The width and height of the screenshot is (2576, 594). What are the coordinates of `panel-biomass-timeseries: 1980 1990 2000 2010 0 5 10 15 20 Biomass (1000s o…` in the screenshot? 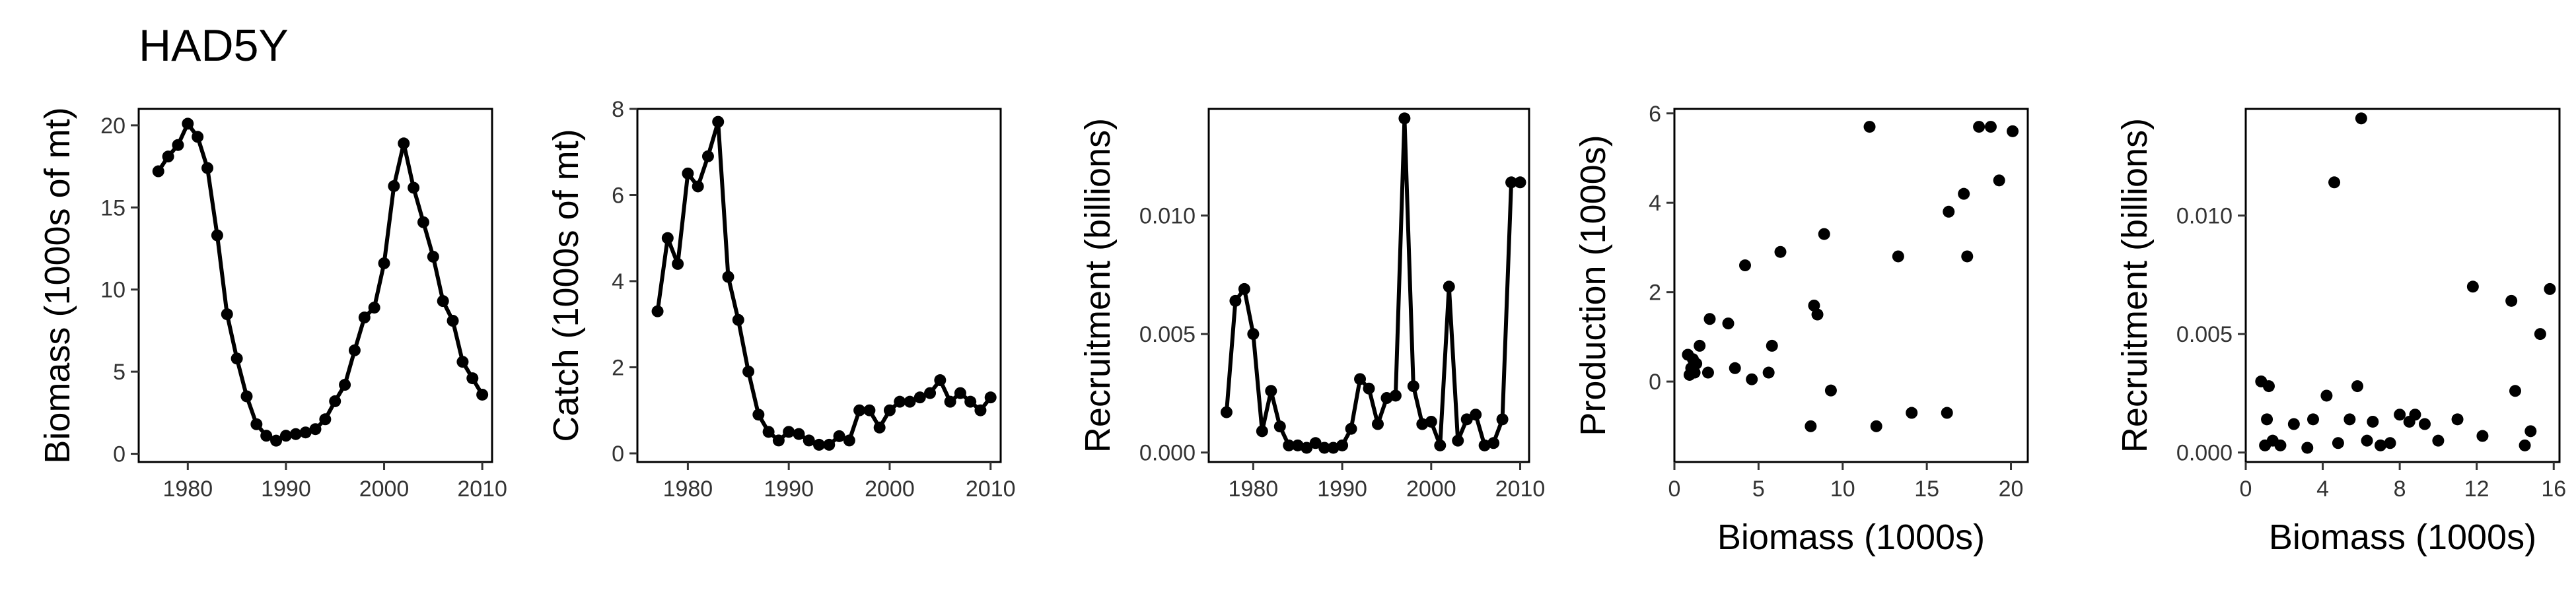 It's located at (272, 304).